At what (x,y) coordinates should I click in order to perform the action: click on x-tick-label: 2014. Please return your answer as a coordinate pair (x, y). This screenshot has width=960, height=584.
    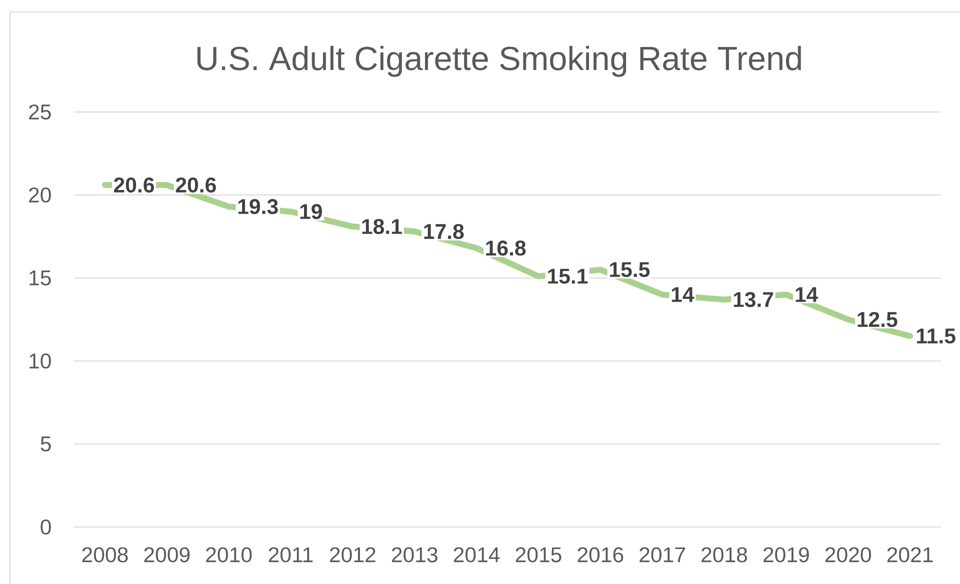
    Looking at the image, I should click on (477, 554).